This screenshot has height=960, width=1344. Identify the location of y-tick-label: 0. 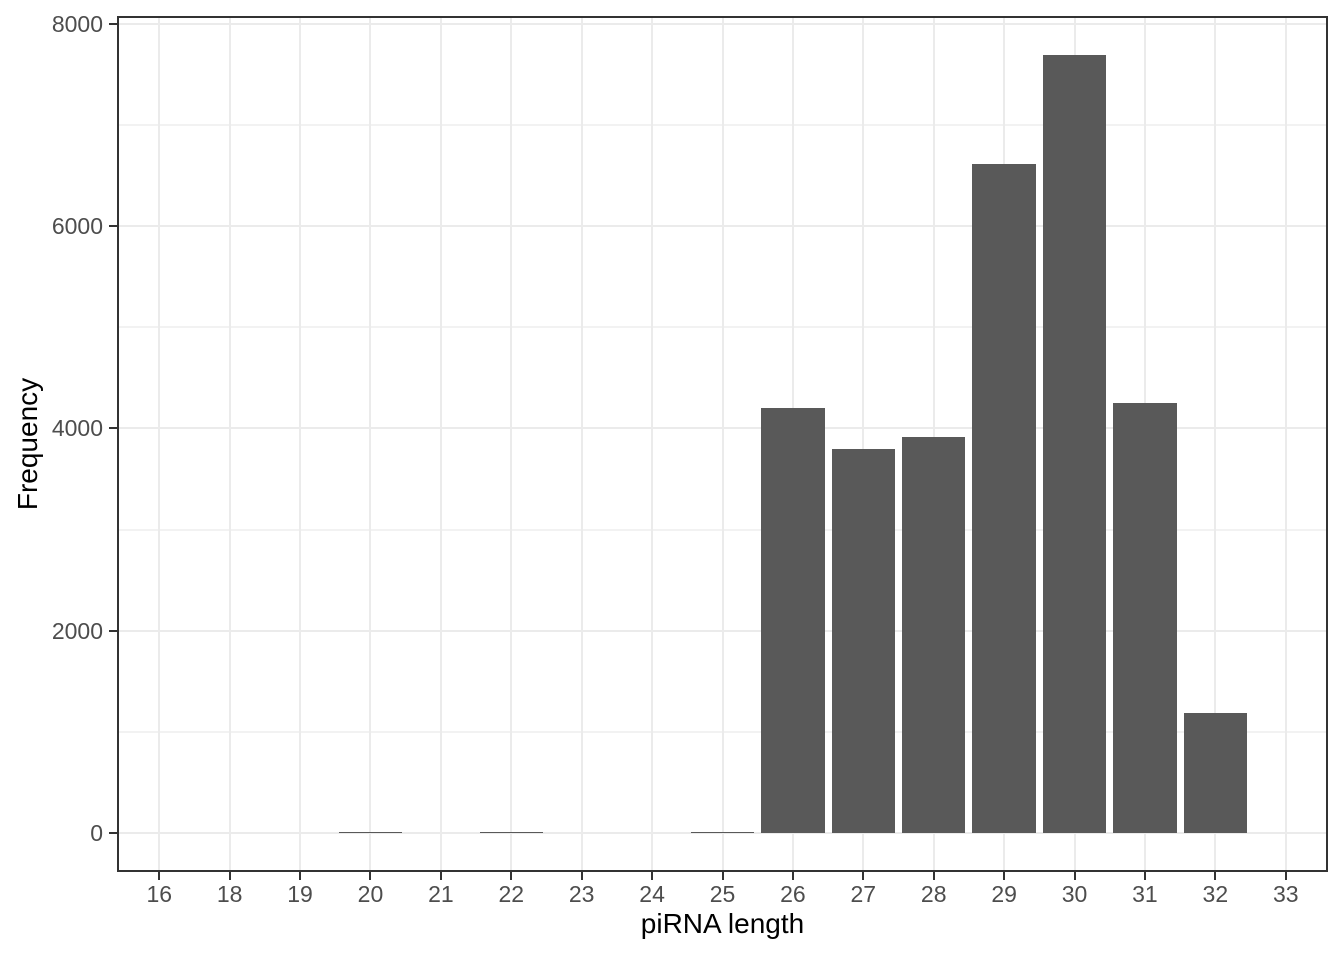
(96, 833).